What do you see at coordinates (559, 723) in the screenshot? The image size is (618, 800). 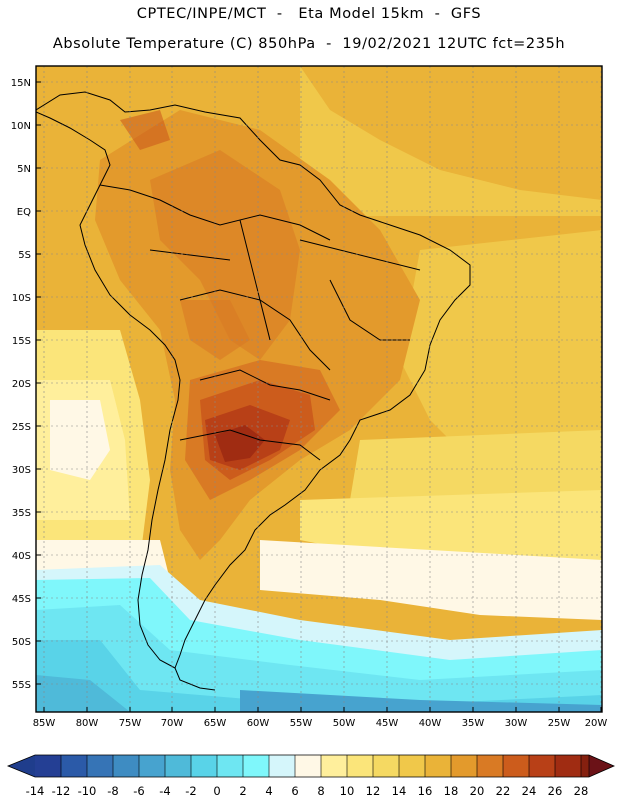 I see `lon-label-25w: 25W` at bounding box center [559, 723].